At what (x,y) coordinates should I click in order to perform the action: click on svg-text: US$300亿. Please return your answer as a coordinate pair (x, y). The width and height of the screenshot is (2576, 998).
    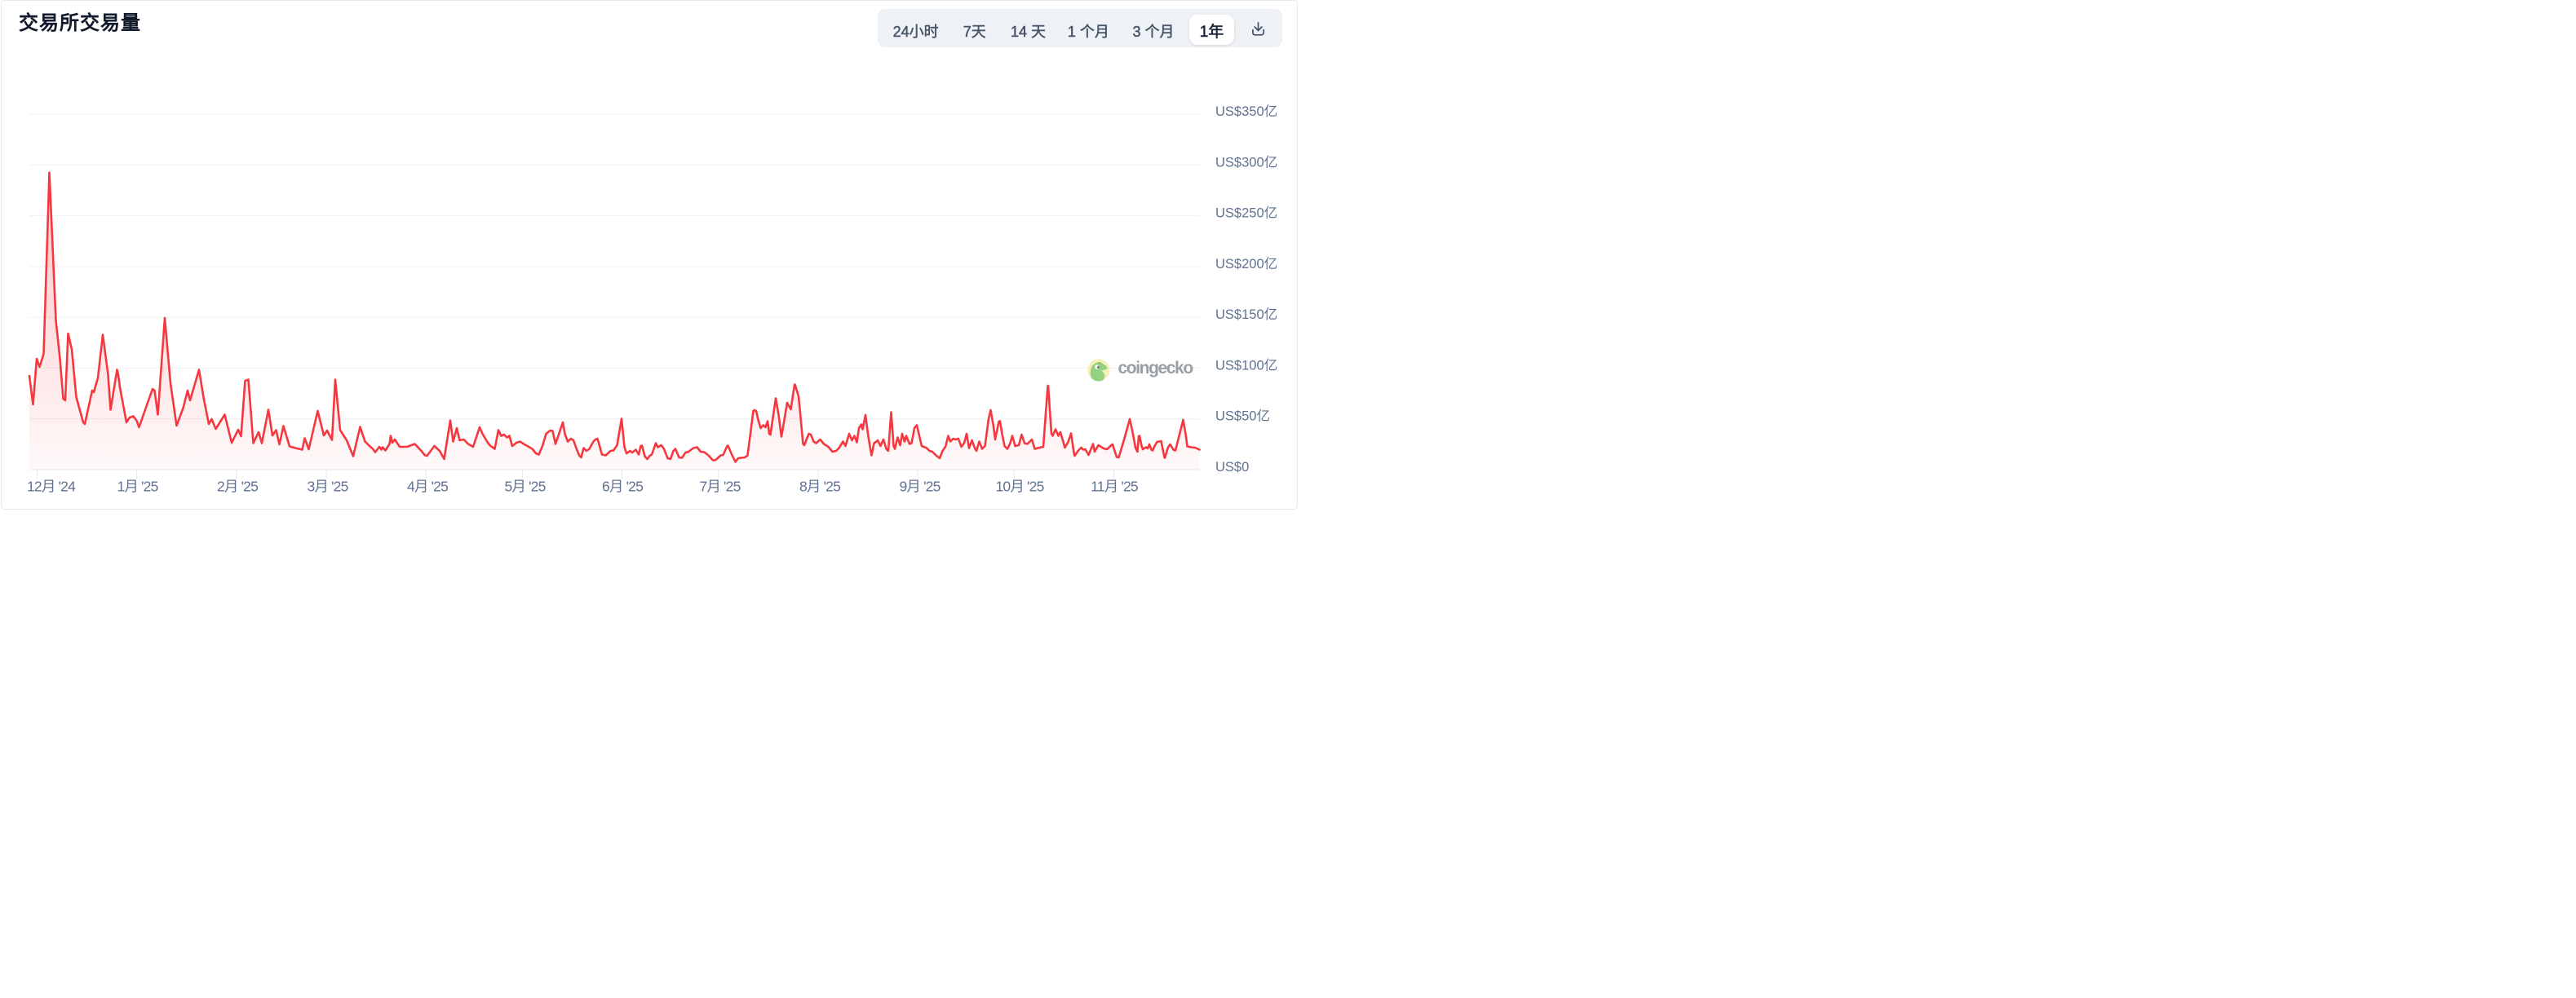
    Looking at the image, I should click on (1246, 162).